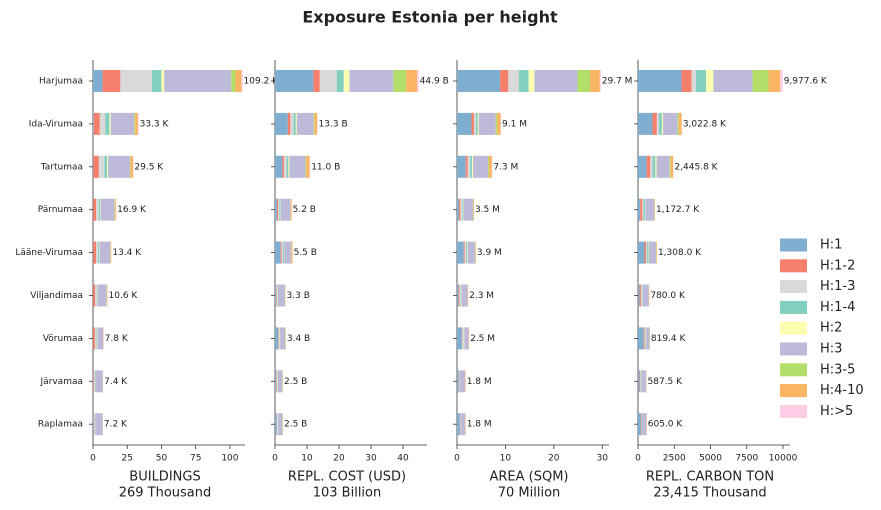 This screenshot has height=510, width=881. What do you see at coordinates (298, 339) in the screenshot?
I see `total-label: 3.4 B` at bounding box center [298, 339].